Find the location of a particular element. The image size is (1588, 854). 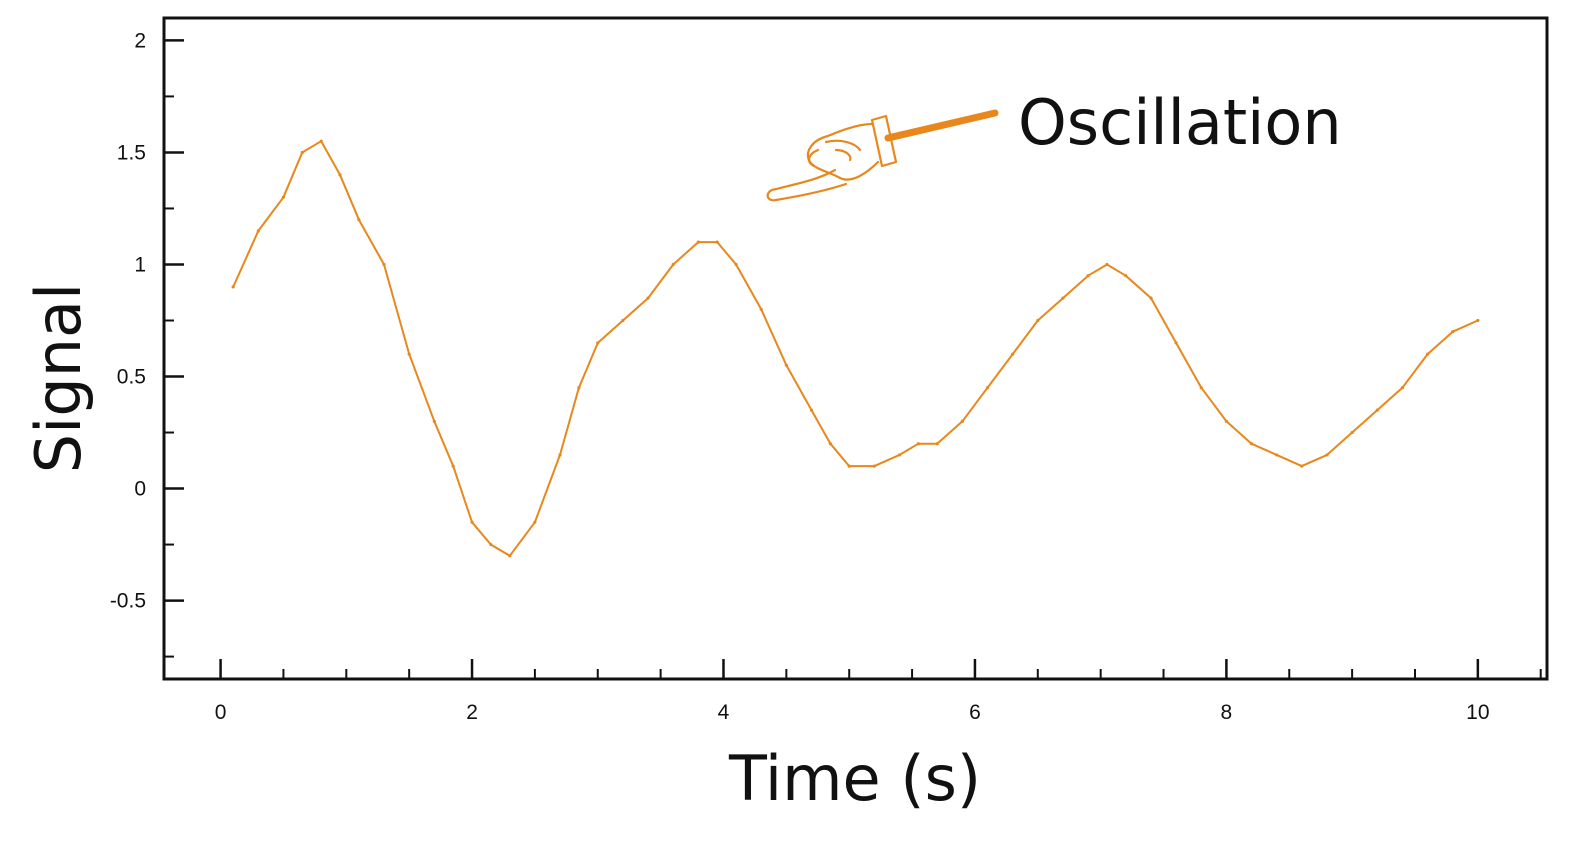

x-tick-label: 4 is located at coordinates (724, 712).